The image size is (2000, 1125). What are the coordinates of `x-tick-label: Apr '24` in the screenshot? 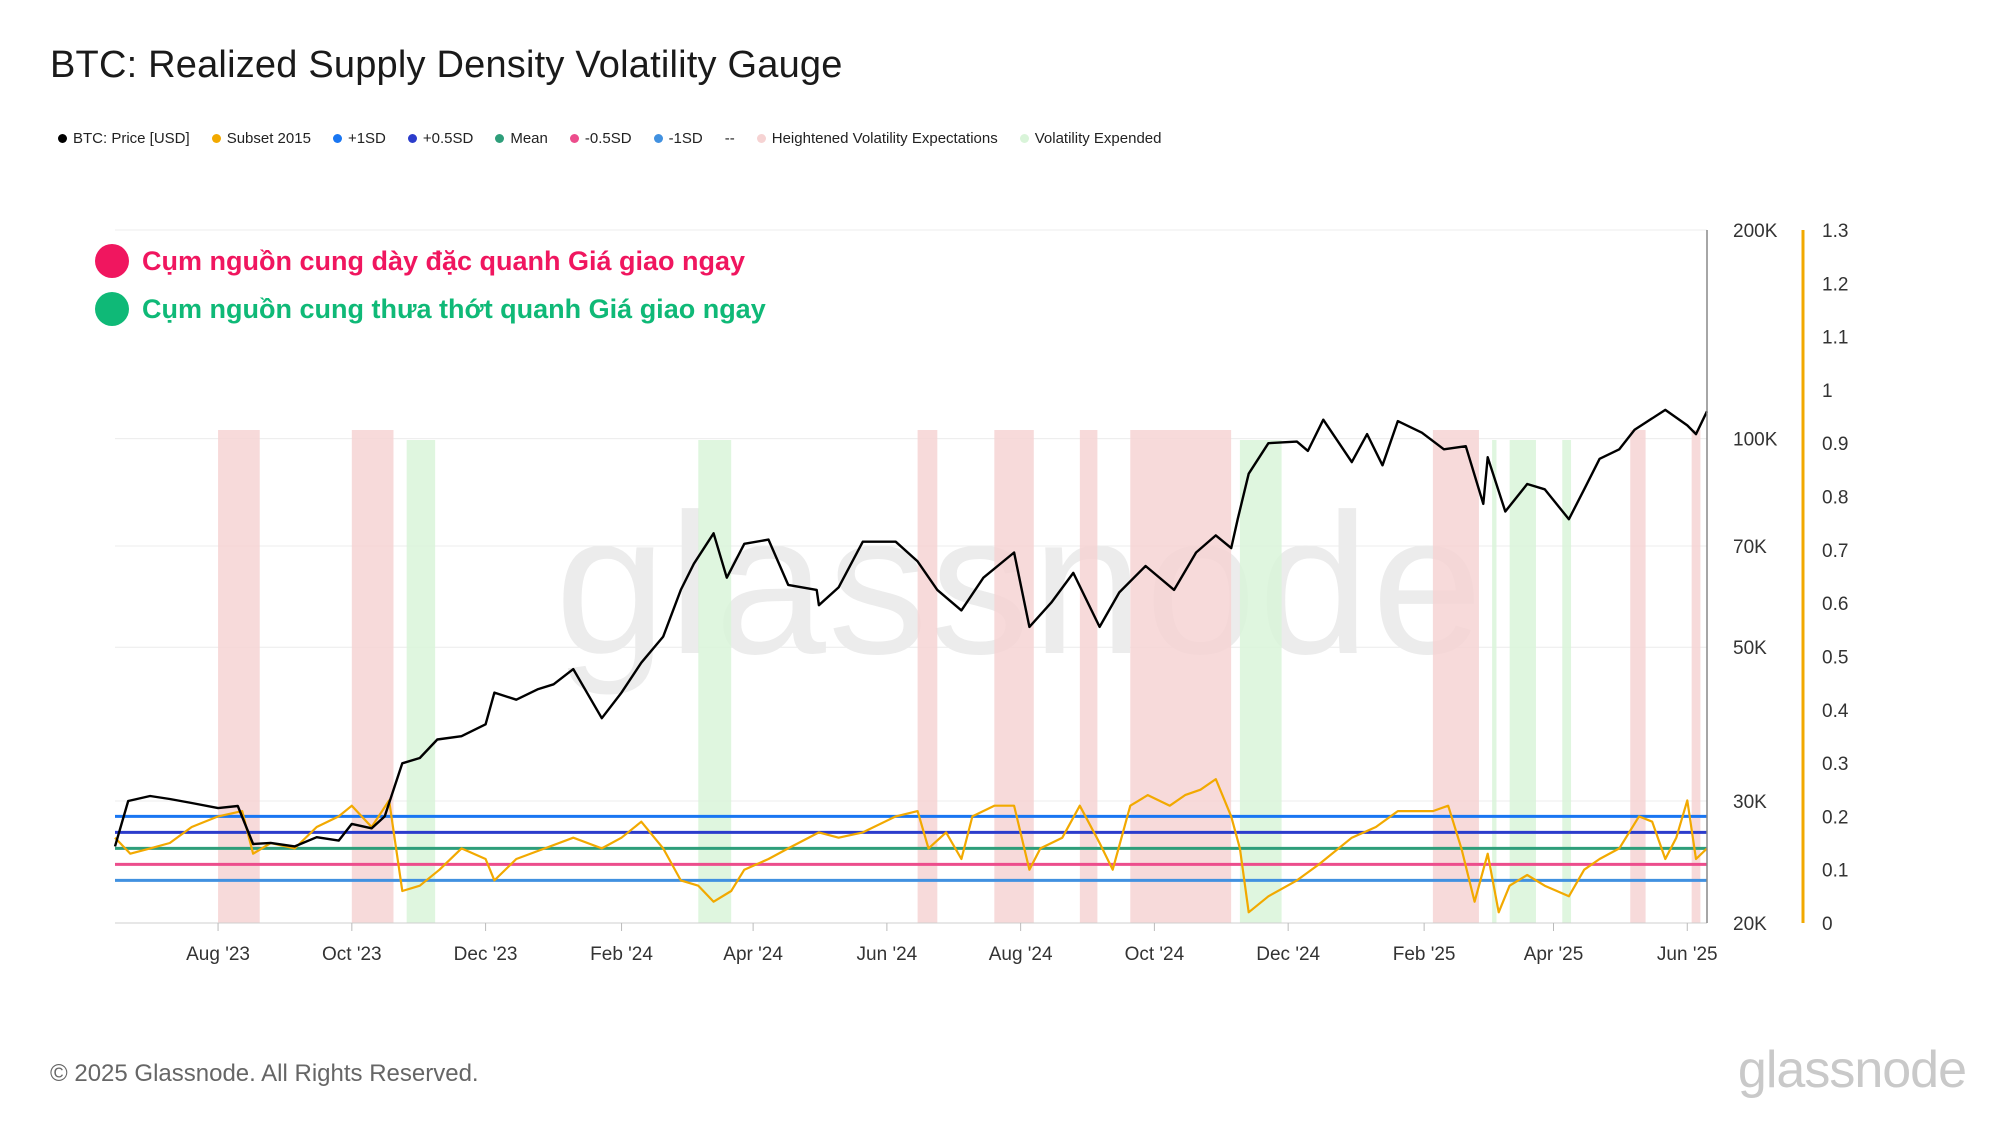 It's located at (753, 954).